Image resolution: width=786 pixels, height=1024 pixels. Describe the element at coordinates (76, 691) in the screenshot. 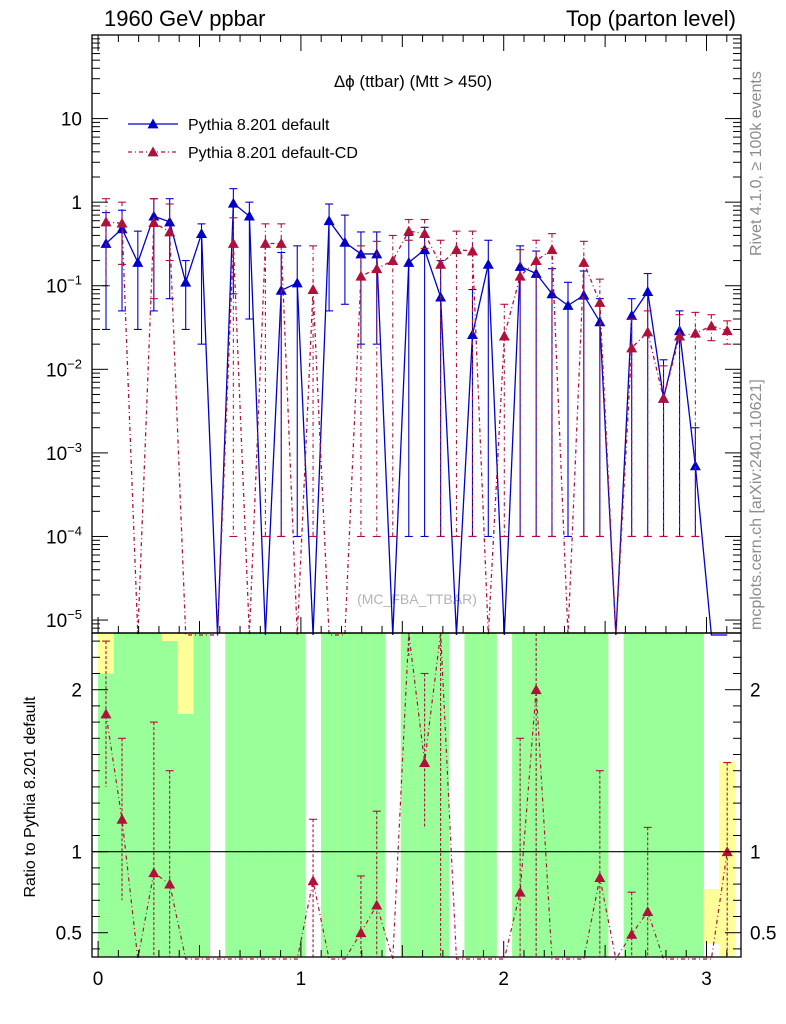

I see `ratio-y-tick-label: 2` at that location.